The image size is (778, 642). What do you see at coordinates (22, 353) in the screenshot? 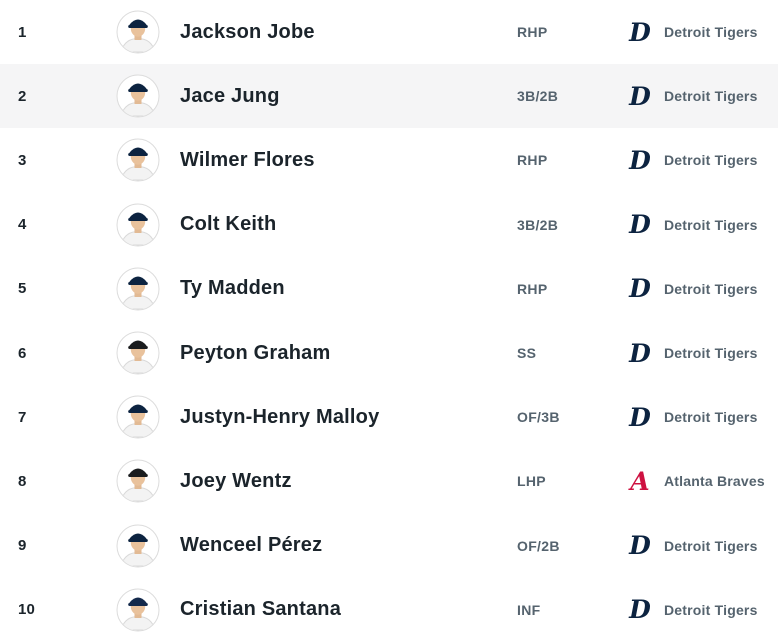
I see `rank-number: 6` at bounding box center [22, 353].